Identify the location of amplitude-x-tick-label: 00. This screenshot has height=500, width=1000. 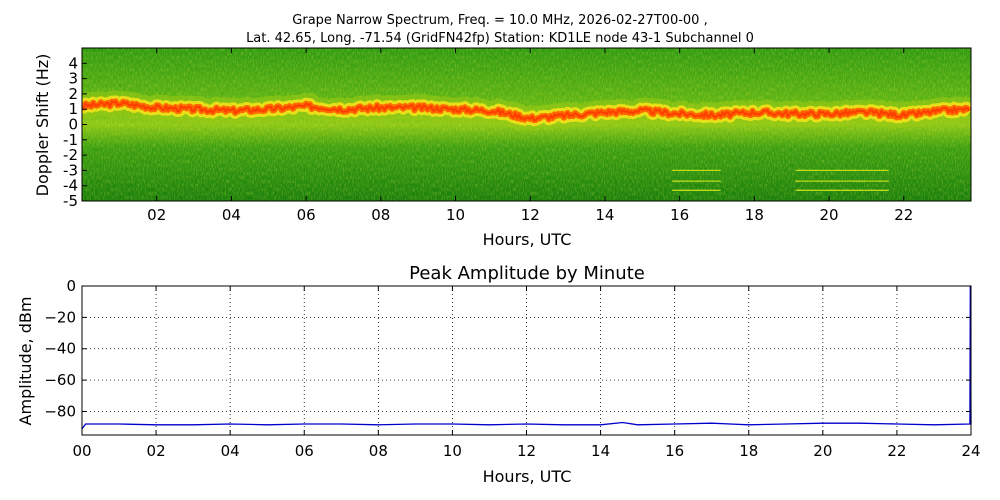
(81, 451).